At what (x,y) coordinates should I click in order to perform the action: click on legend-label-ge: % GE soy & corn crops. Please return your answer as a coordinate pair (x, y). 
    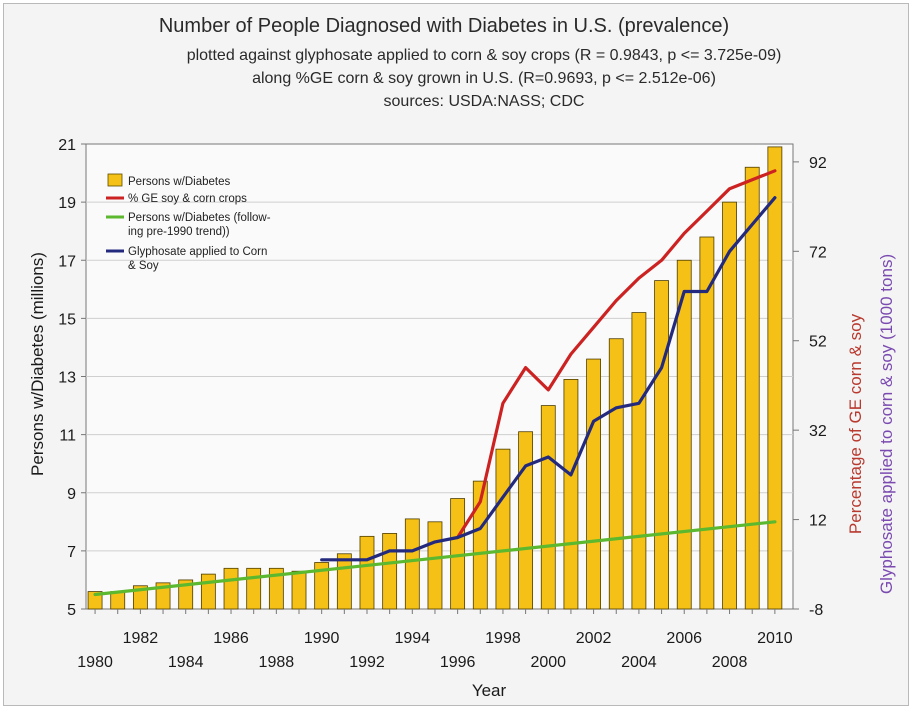
    Looking at the image, I should click on (187, 199).